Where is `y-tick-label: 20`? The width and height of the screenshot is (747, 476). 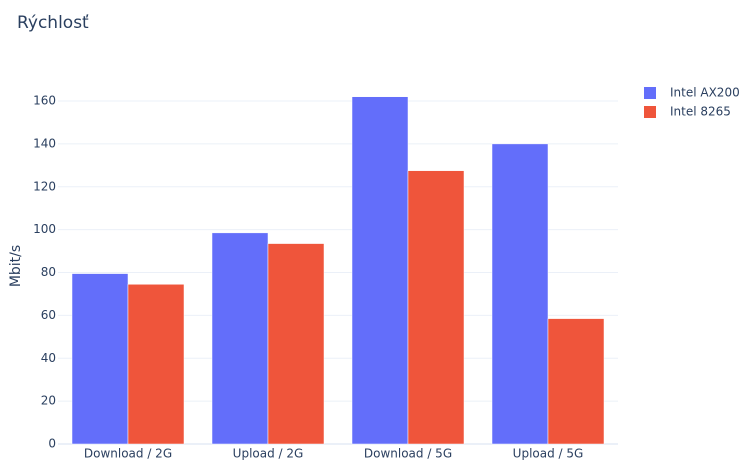
y-tick-label: 20 is located at coordinates (48, 401).